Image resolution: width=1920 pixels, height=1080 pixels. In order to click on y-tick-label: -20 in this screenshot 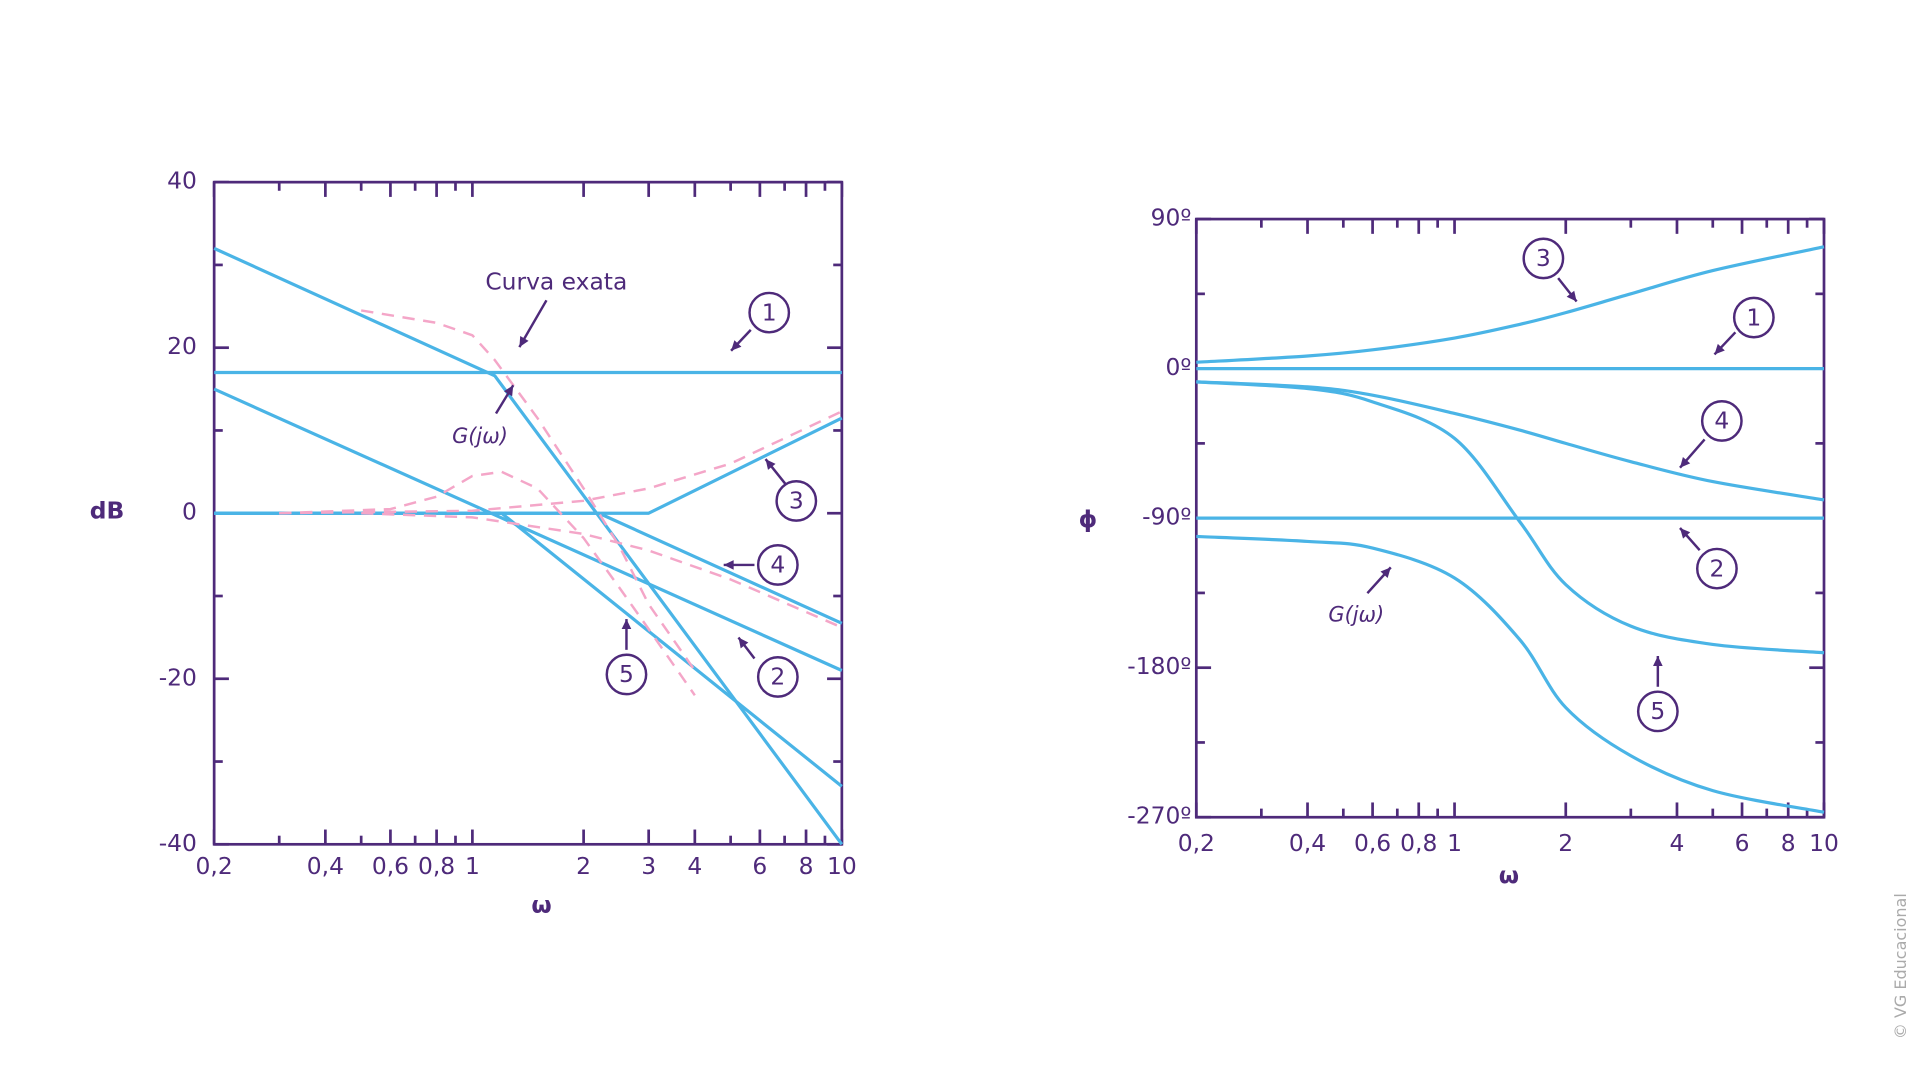, I will do `click(178, 677)`.